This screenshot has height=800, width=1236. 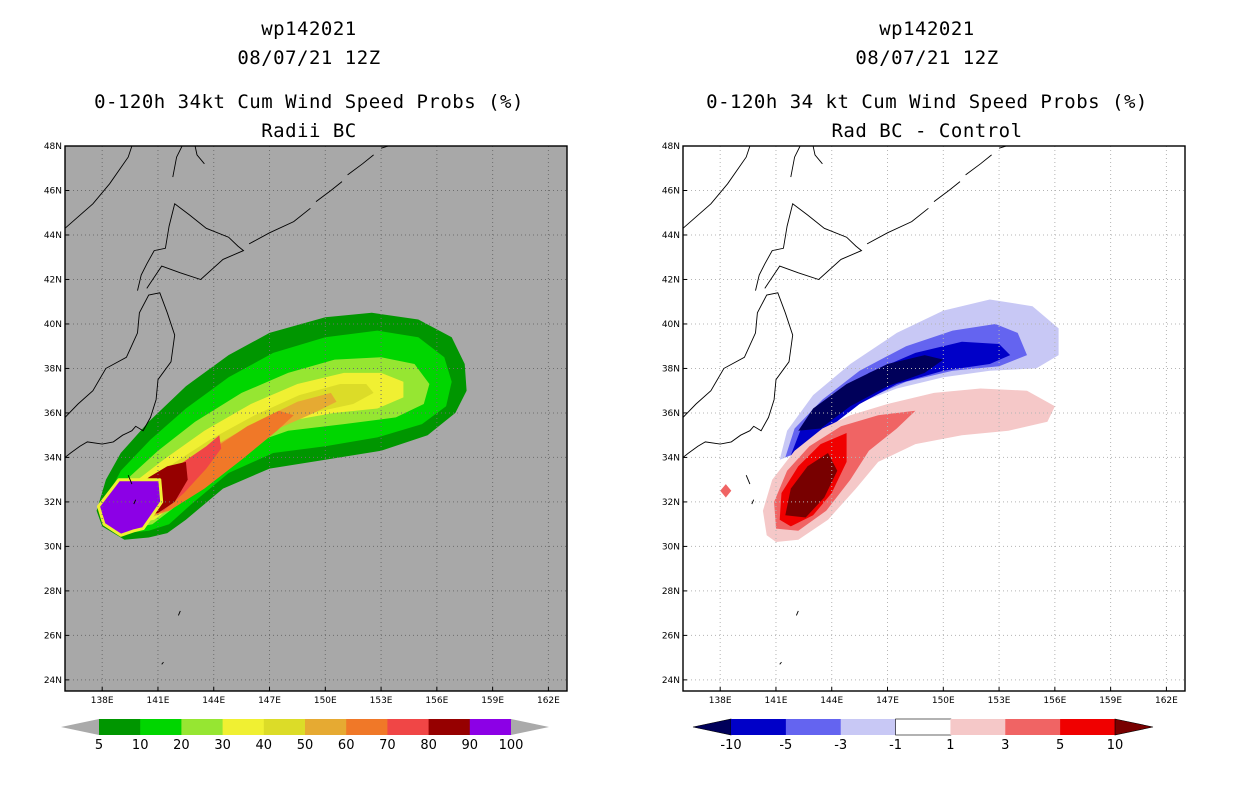 I want to click on left-y-tick-label-4: 32N, so click(x=53, y=503).